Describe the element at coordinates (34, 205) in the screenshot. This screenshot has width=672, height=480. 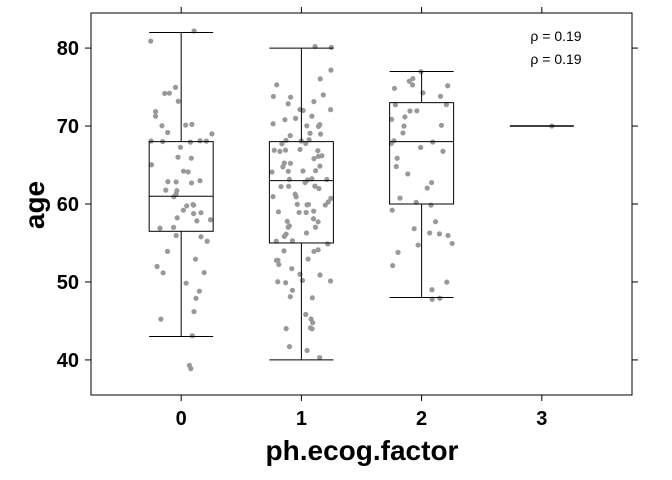
I see `y-axis-title: age` at that location.